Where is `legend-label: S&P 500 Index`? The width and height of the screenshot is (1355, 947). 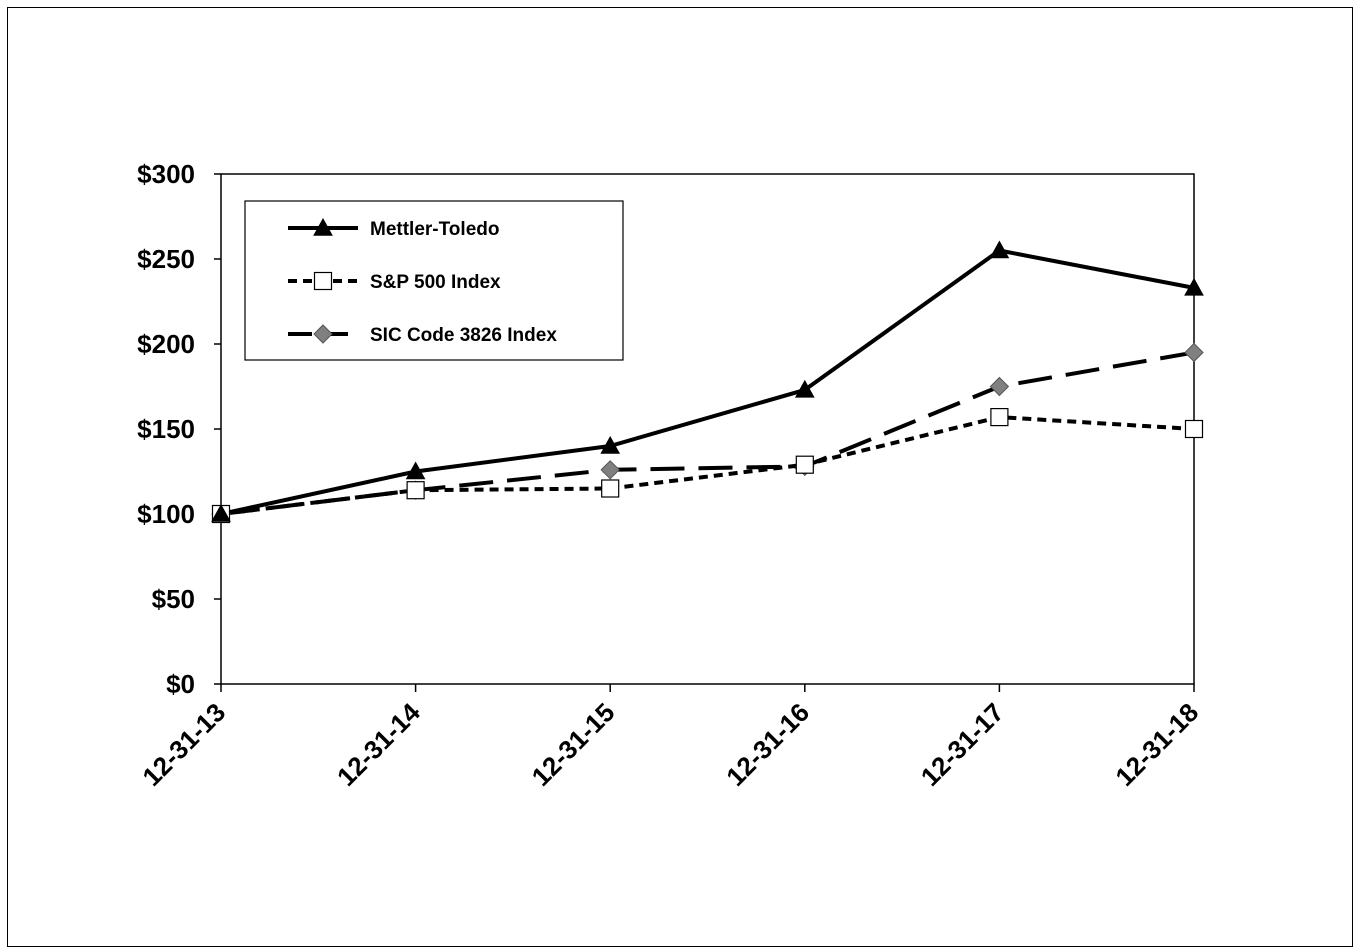
legend-label: S&P 500 Index is located at coordinates (435, 282).